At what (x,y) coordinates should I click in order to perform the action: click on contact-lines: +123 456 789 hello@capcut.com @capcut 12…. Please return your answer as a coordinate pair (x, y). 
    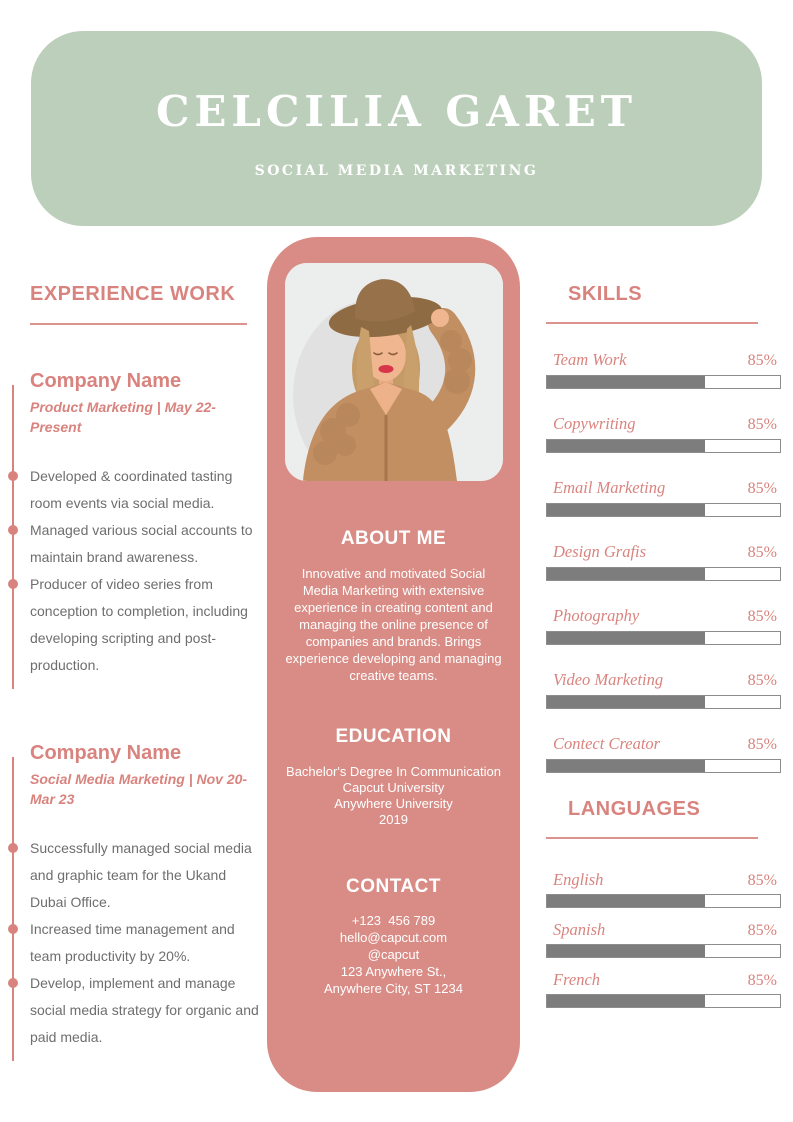
    Looking at the image, I should click on (393, 954).